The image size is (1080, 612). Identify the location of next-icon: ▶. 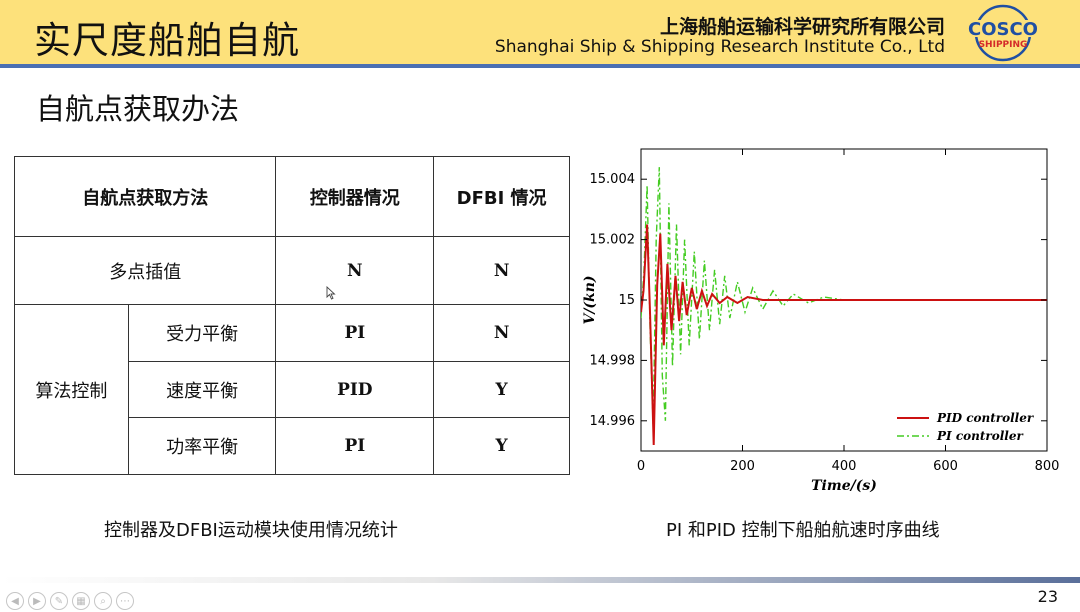
(37, 601).